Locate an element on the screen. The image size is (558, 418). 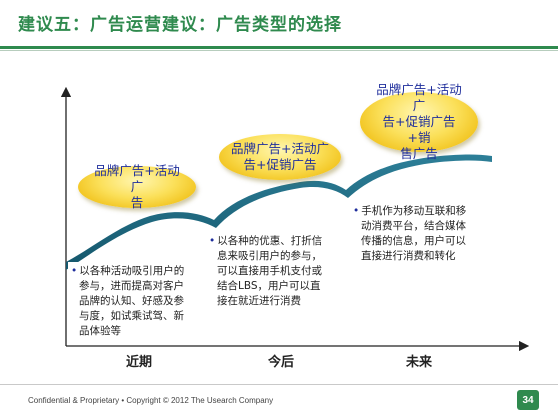
stage-3-bubble: 品牌广告+活动广 告+促销广告+销 售广告 is located at coordinates (419, 121).